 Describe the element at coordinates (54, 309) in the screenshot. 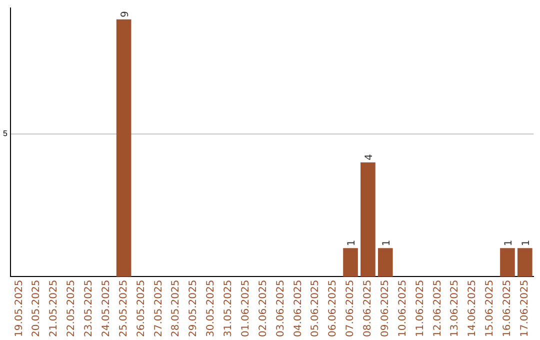

I see `x-tick-label: 21.05.2025` at that location.